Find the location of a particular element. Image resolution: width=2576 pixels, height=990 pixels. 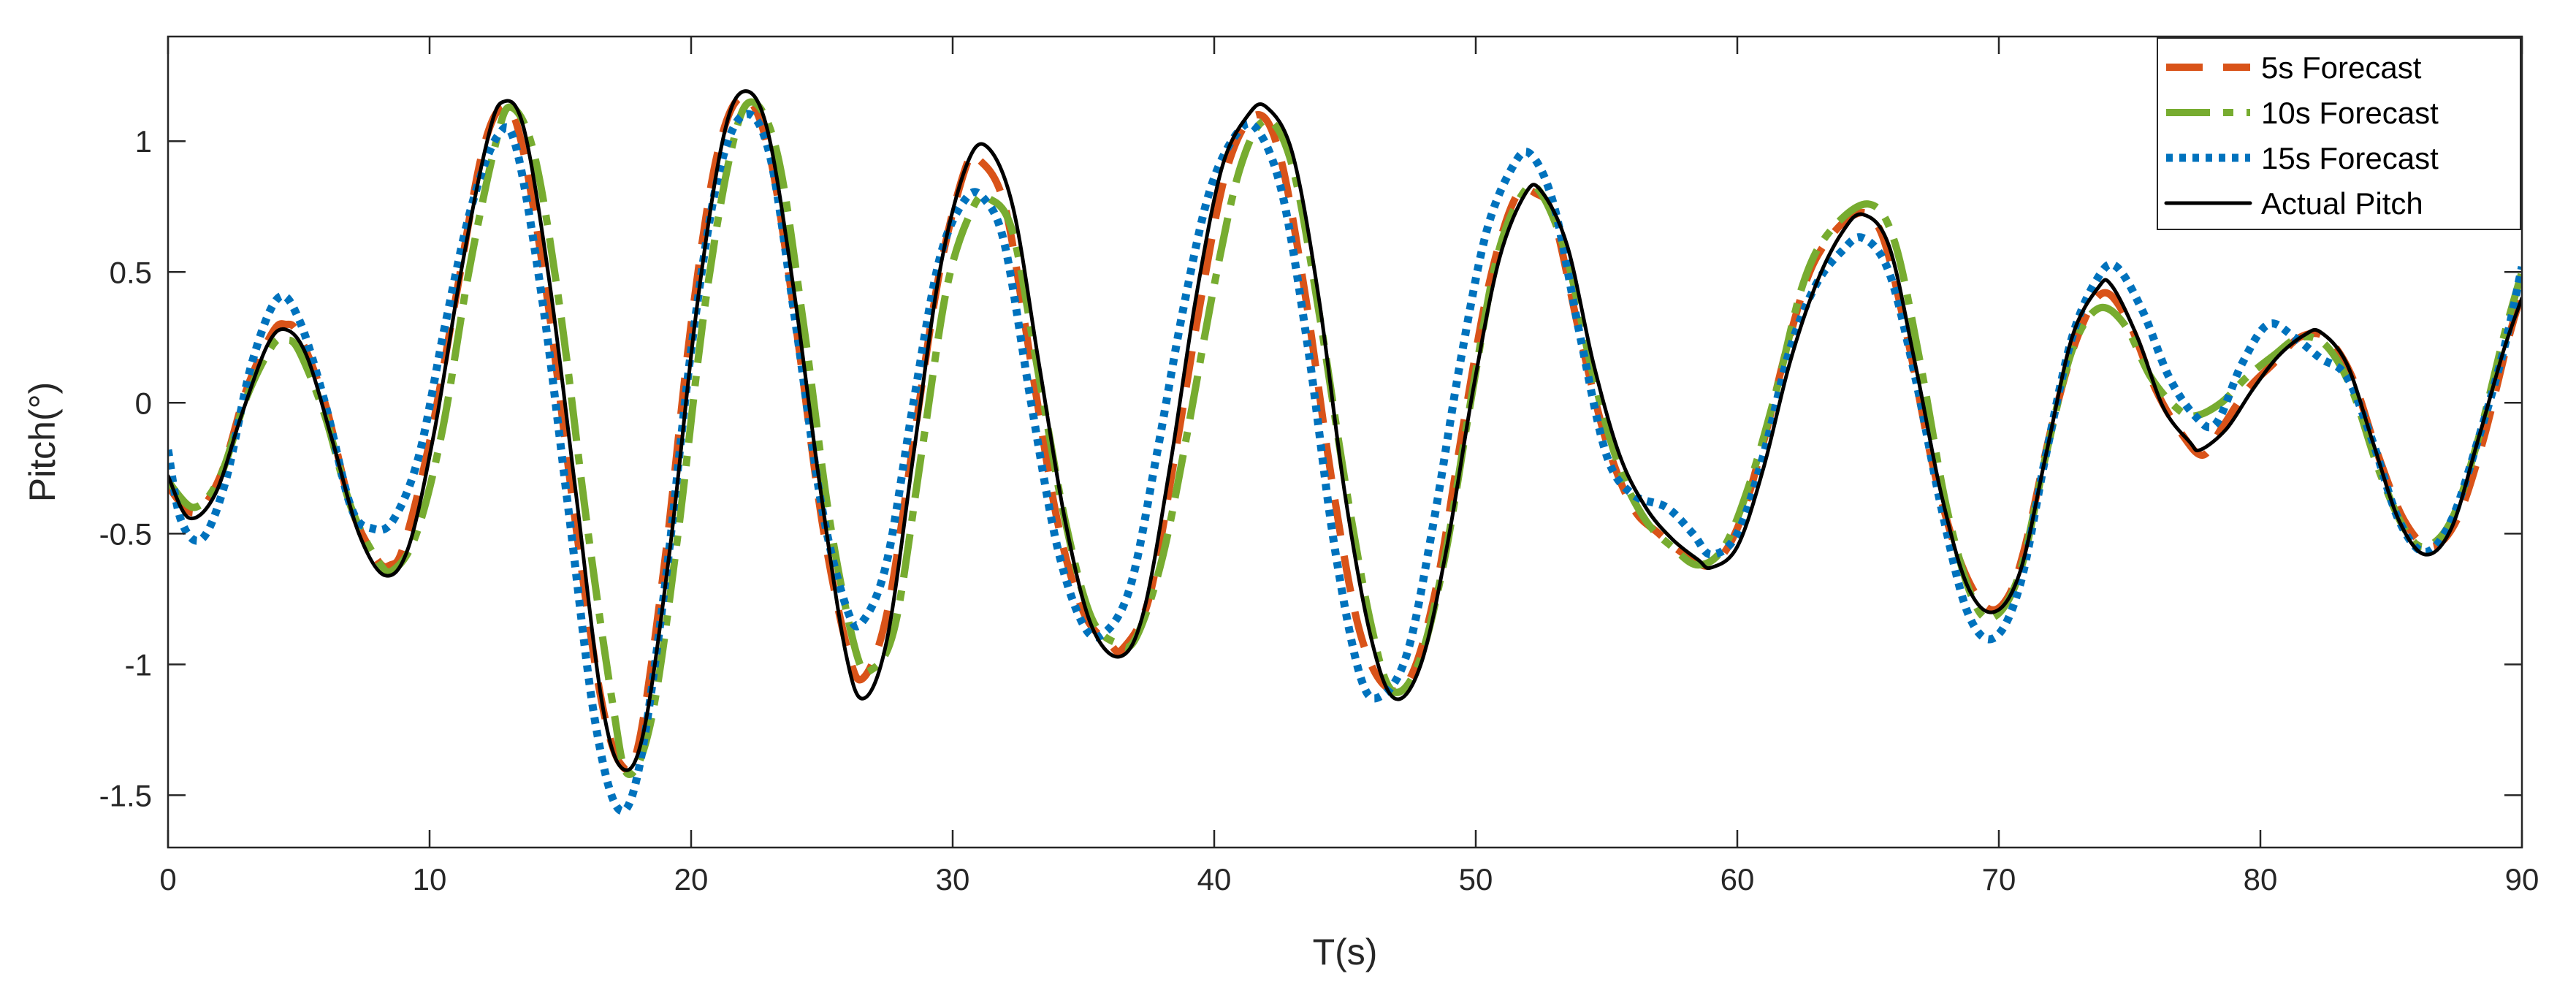

y-axis-label: Pitch(°) is located at coordinates (43, 442).